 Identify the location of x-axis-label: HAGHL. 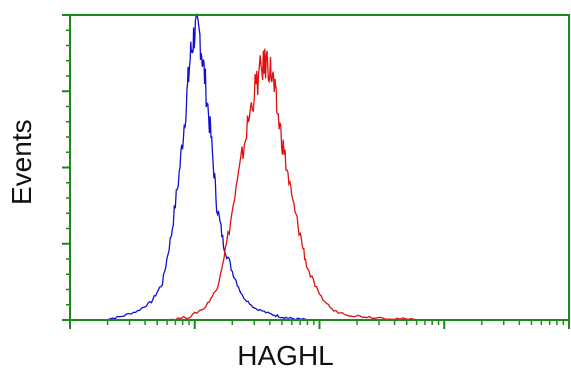
(285, 355).